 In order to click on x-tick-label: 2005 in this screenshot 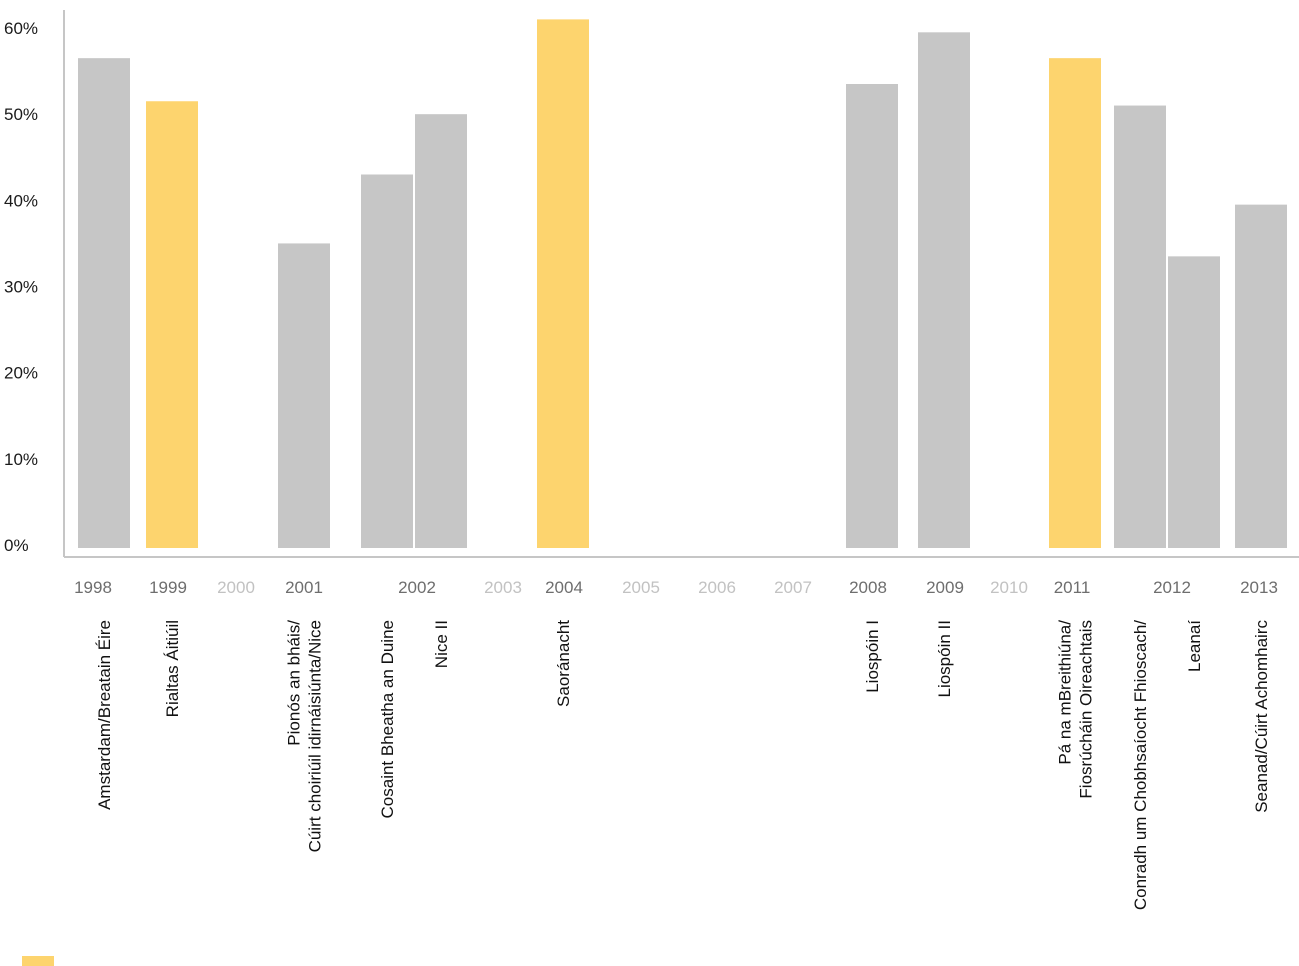, I will do `click(641, 587)`.